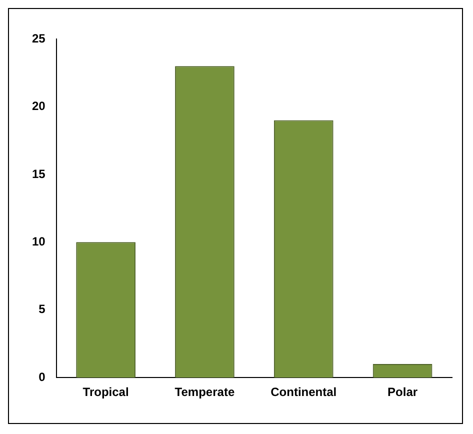  Describe the element at coordinates (39, 106) in the screenshot. I see `y-tick-label: 20` at that location.